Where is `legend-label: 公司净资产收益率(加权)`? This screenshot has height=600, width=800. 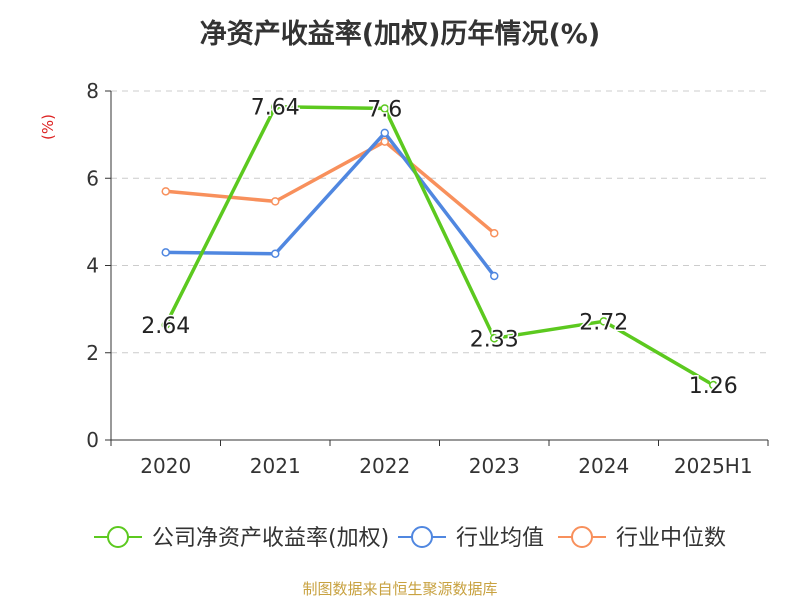
legend-label: 公司净资产收益率(加权) is located at coordinates (270, 538).